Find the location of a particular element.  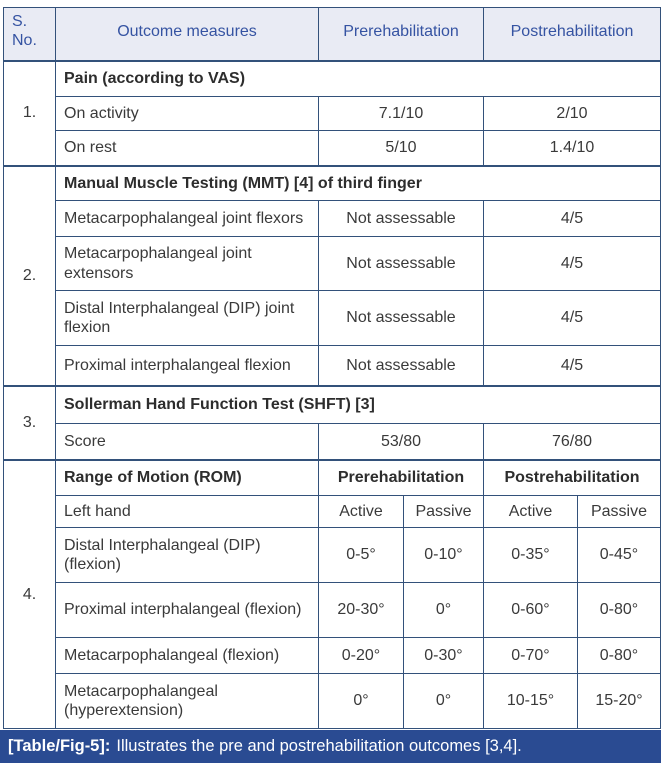

rom-value-cell: 0-20° is located at coordinates (361, 655).